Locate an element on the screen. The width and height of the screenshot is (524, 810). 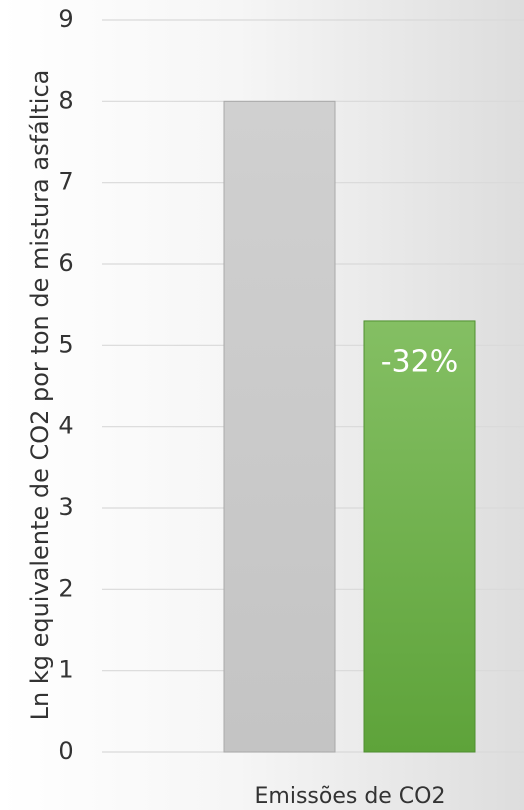
x-category-label: Emissões de CO2 is located at coordinates (350, 796).